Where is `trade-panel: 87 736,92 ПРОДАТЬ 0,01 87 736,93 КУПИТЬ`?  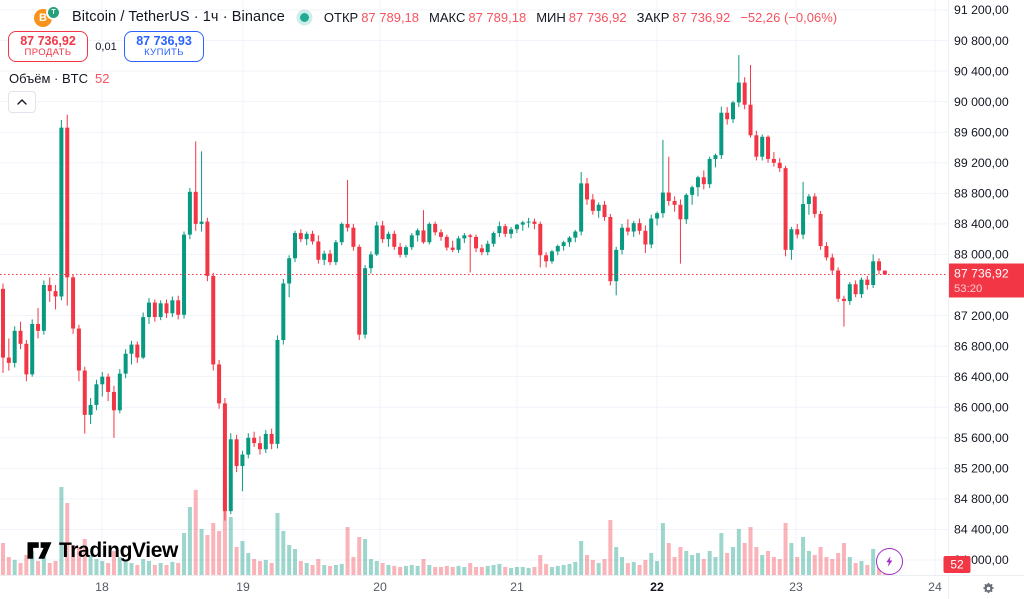 trade-panel: 87 736,92 ПРОДАТЬ 0,01 87 736,93 КУПИТЬ is located at coordinates (106, 46).